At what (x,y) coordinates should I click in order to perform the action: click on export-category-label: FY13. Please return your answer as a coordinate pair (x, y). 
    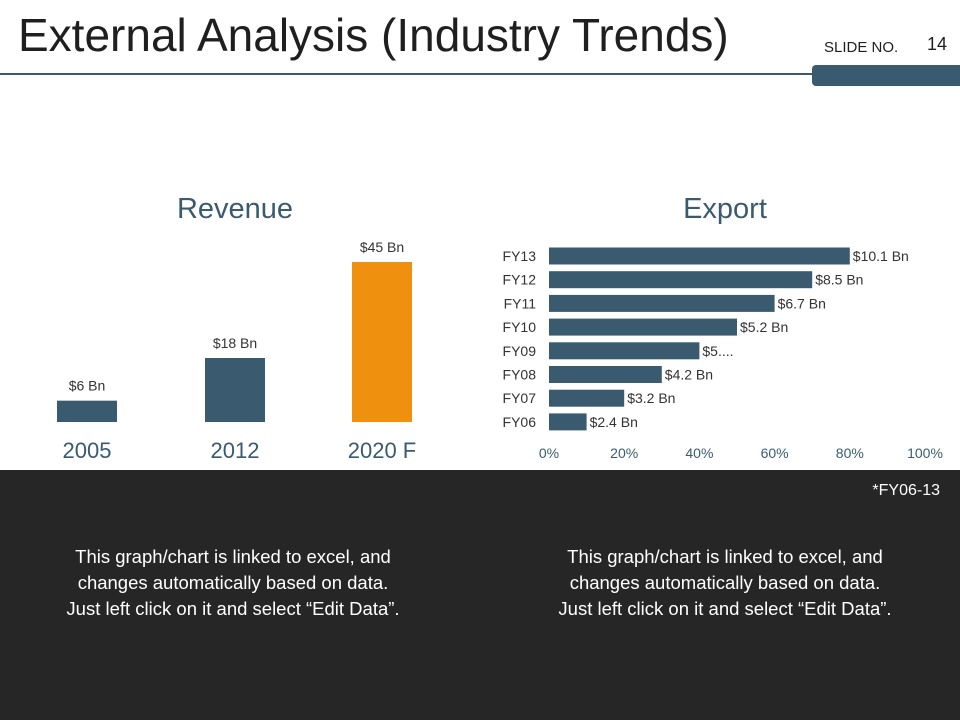
    Looking at the image, I should click on (520, 256).